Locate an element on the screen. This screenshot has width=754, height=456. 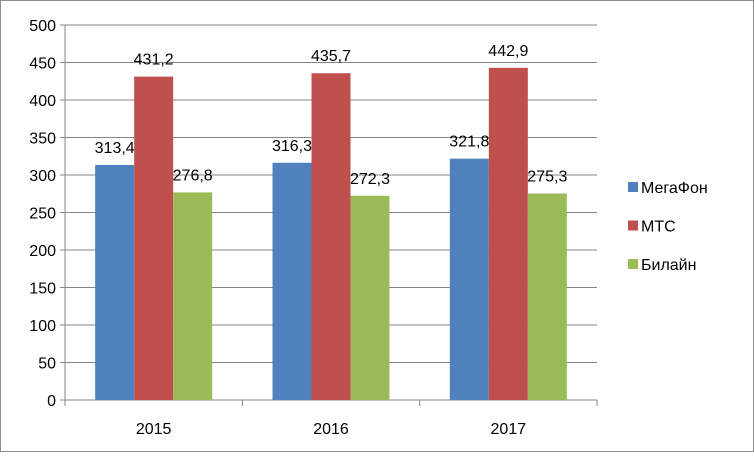
y-tick-label: 150 is located at coordinates (42, 289).